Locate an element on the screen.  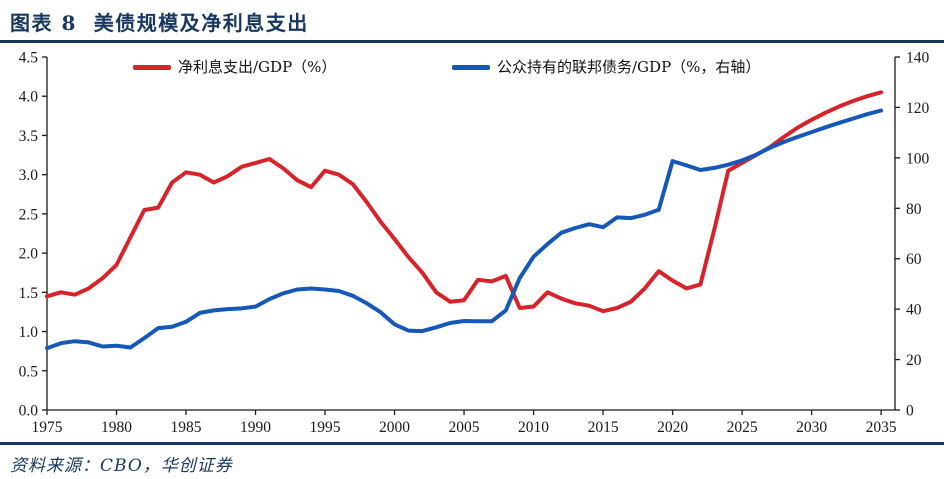
x-tick-label: 1985 is located at coordinates (186, 427).